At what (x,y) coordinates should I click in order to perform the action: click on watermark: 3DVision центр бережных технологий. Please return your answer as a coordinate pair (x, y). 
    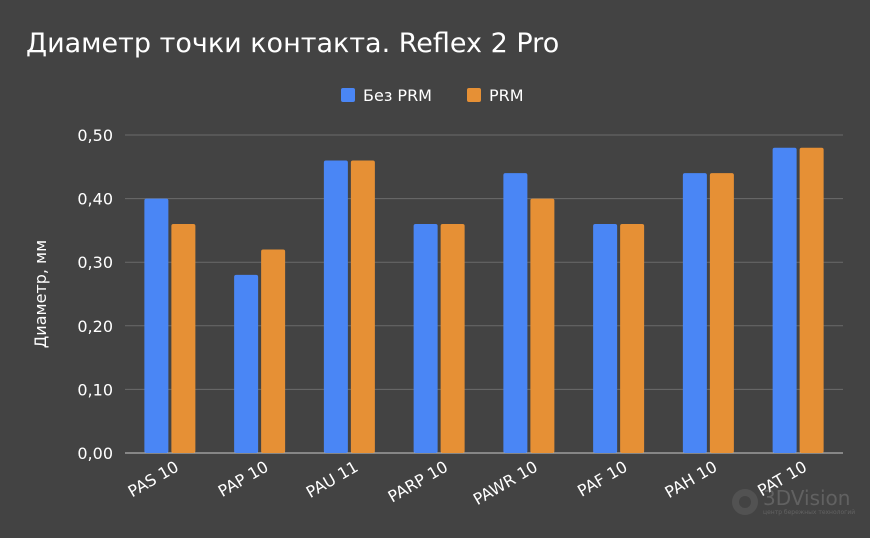
    Looking at the image, I should click on (793, 502).